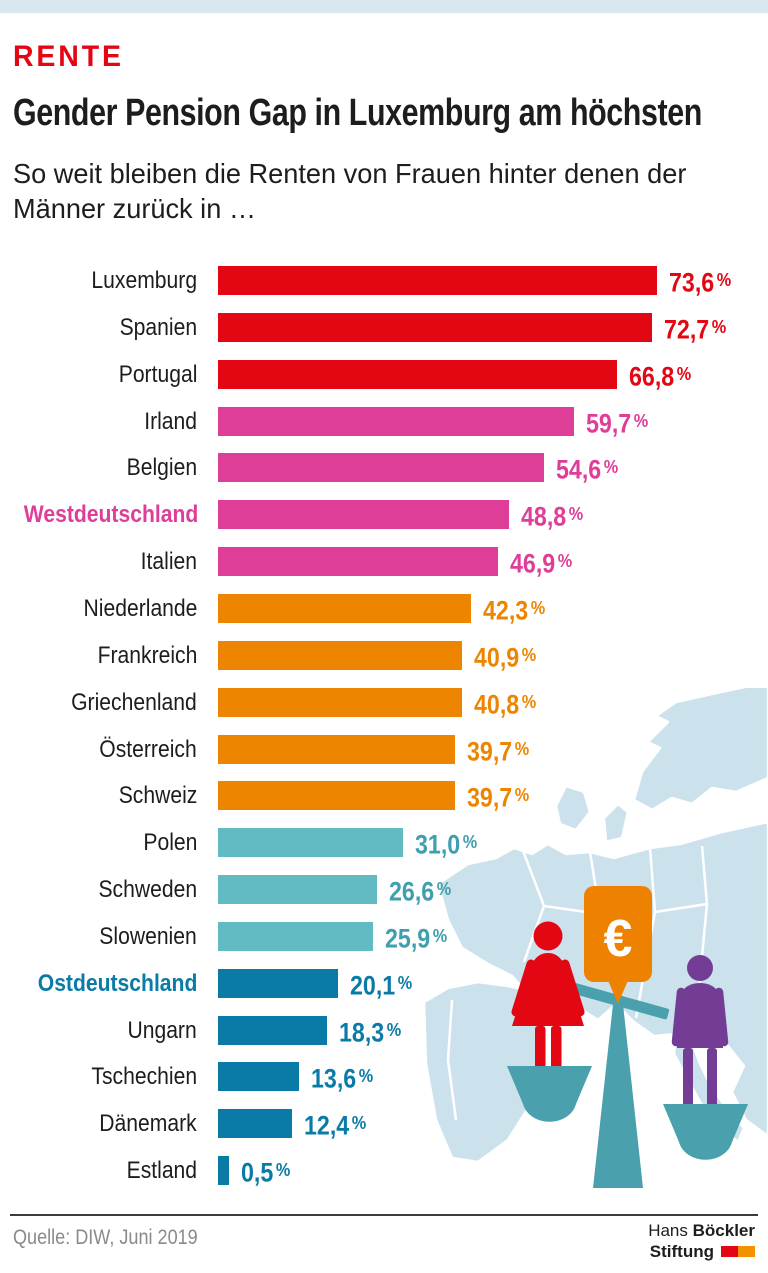 This screenshot has width=768, height=1273. I want to click on chart-row: Ungarn 18,3%, so click(384, 1032).